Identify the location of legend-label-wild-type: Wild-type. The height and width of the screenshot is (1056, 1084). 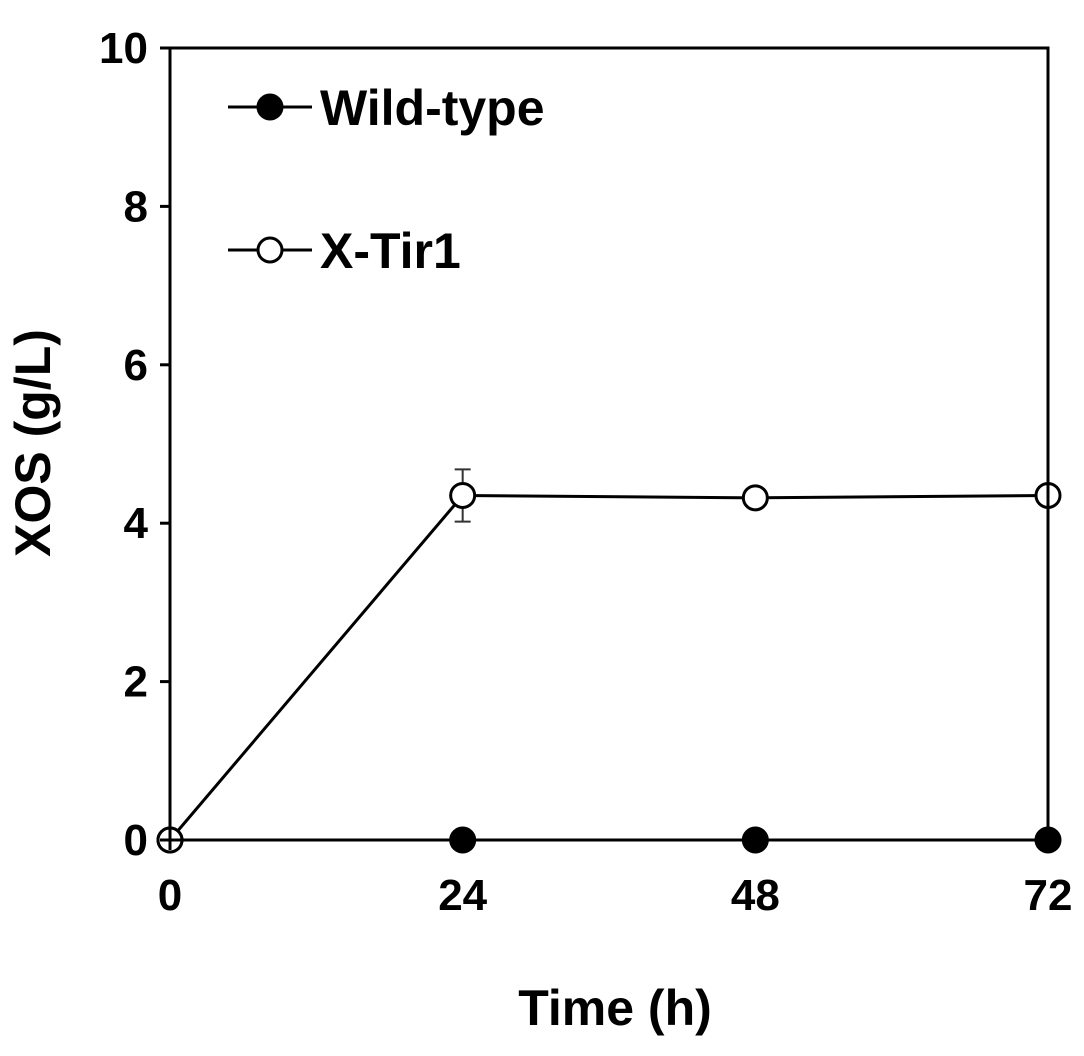
(432, 108).